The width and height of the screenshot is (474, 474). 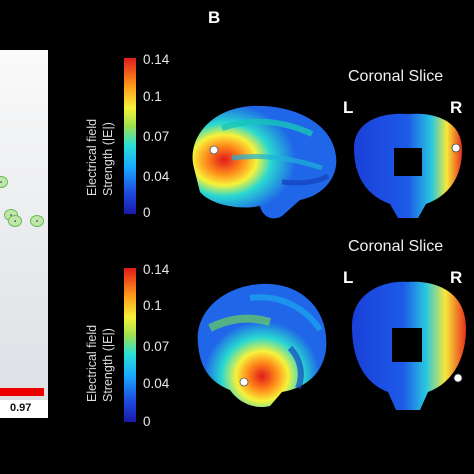 What do you see at coordinates (214, 17) in the screenshot?
I see `panel-label: B` at bounding box center [214, 17].